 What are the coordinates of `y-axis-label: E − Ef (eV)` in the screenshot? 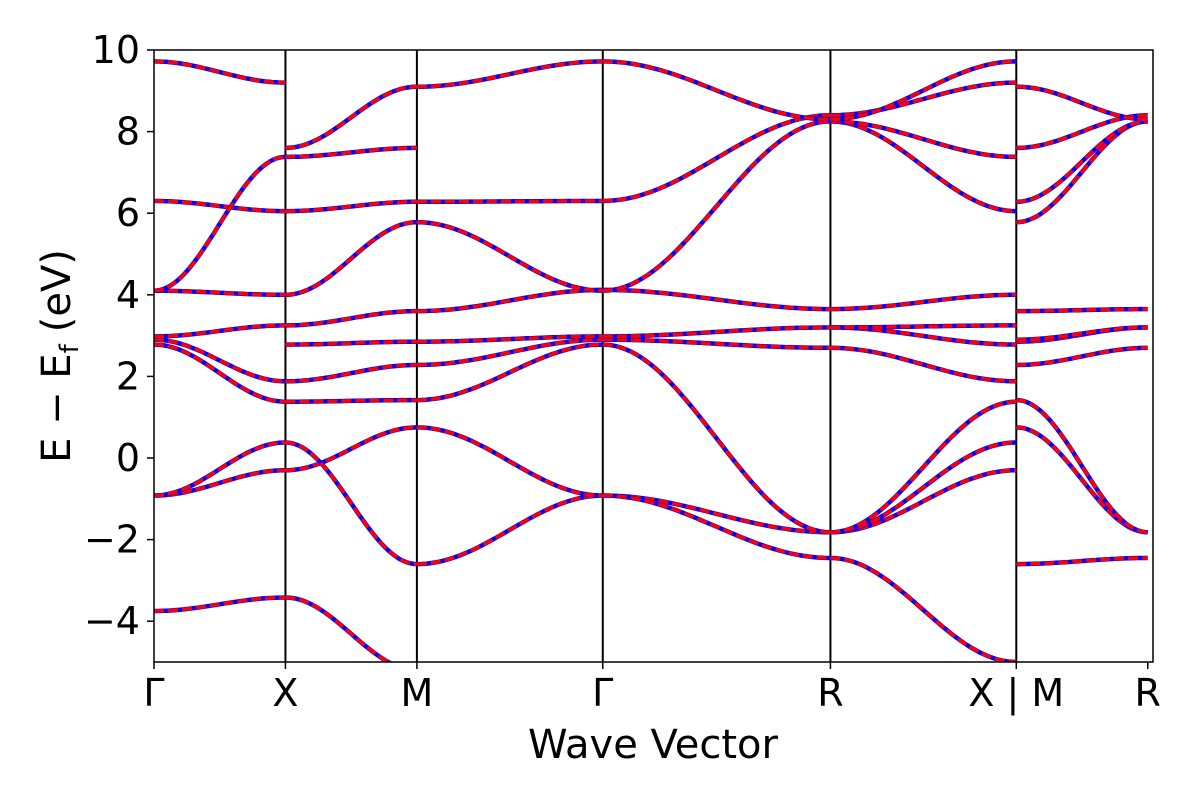 It's located at (59, 356).